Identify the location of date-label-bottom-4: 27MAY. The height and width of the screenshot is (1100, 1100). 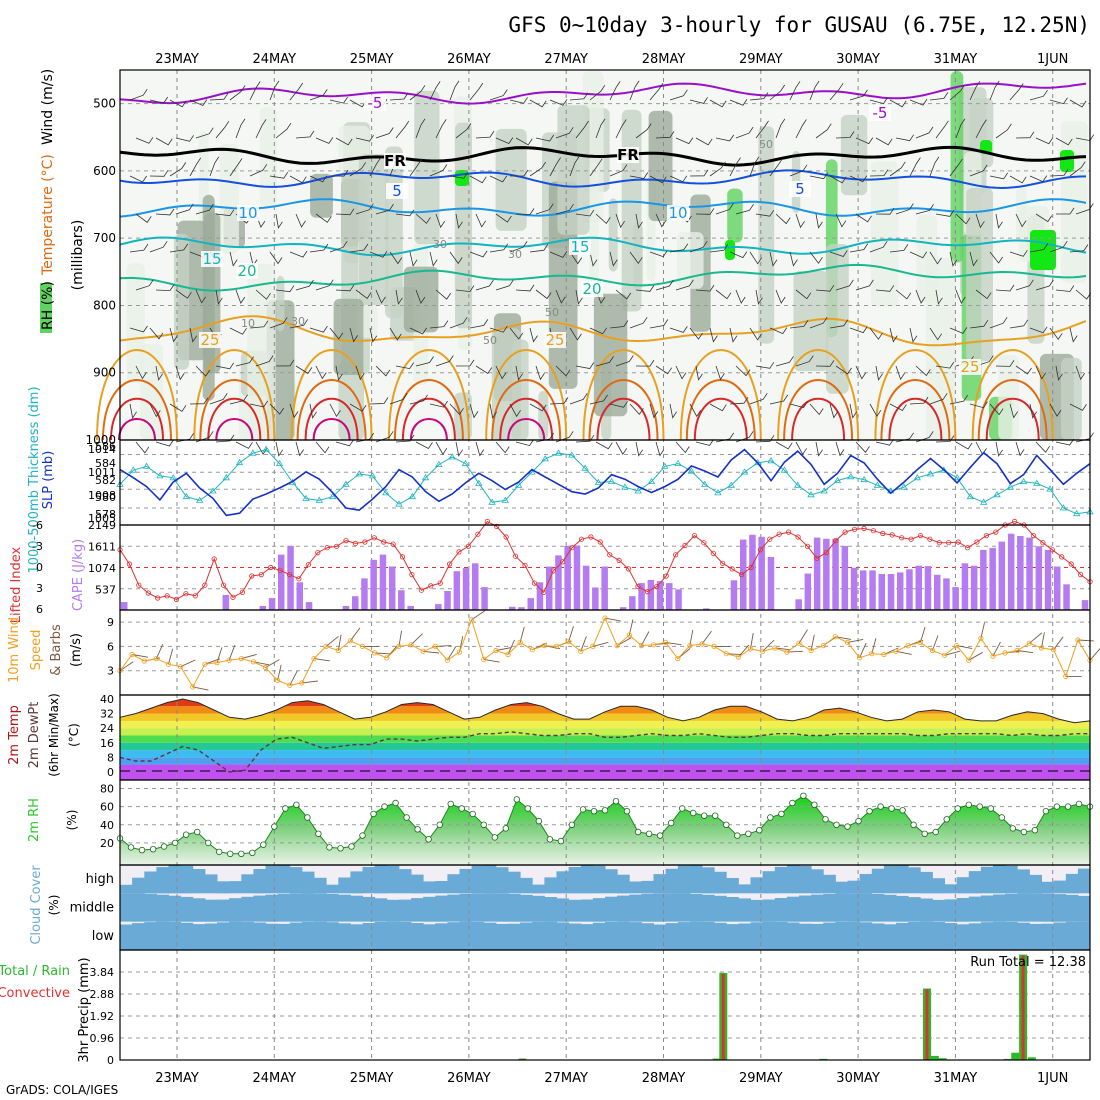
(566, 1078).